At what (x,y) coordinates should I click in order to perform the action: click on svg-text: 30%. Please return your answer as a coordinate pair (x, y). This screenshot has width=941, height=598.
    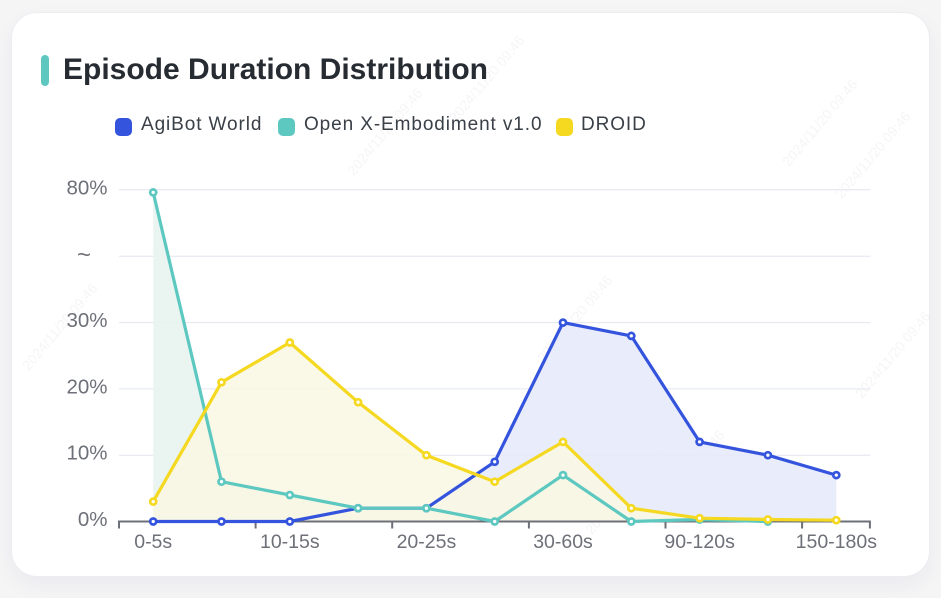
    Looking at the image, I should click on (86, 320).